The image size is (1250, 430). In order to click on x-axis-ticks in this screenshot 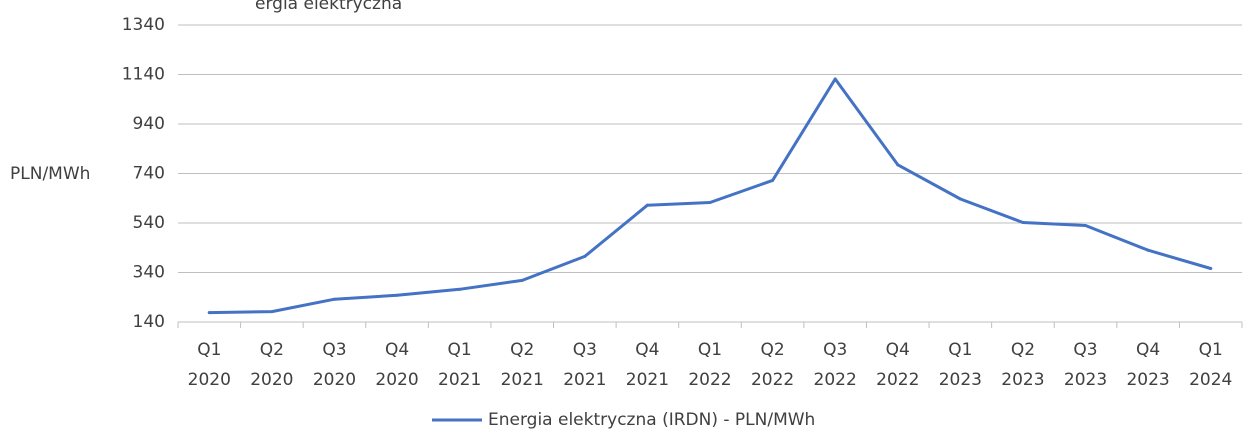, I will do `click(710, 325)`.